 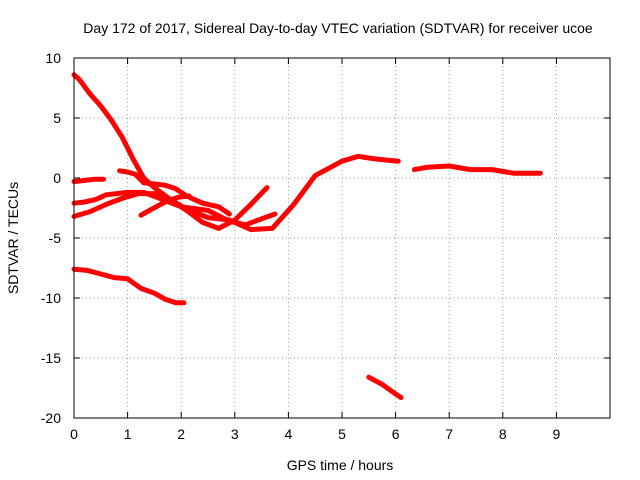 What do you see at coordinates (289, 434) in the screenshot?
I see `x-tick-label: 4` at bounding box center [289, 434].